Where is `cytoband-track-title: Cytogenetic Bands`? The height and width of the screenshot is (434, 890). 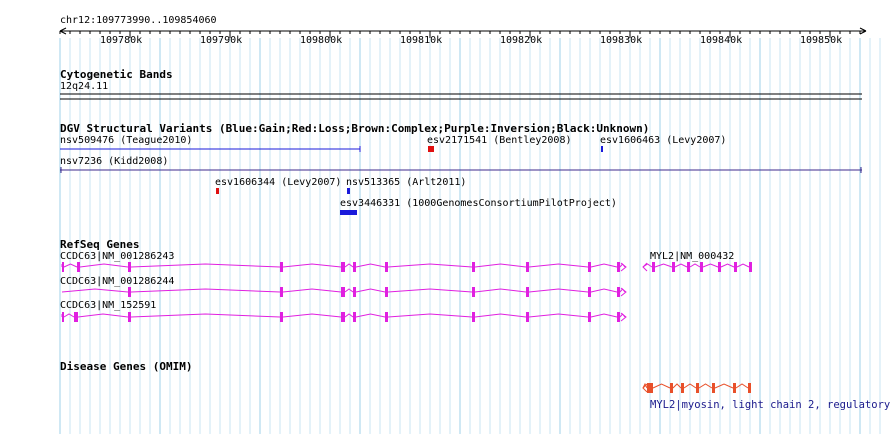 cytoband-track-title: Cytogenetic Bands is located at coordinates (116, 74).